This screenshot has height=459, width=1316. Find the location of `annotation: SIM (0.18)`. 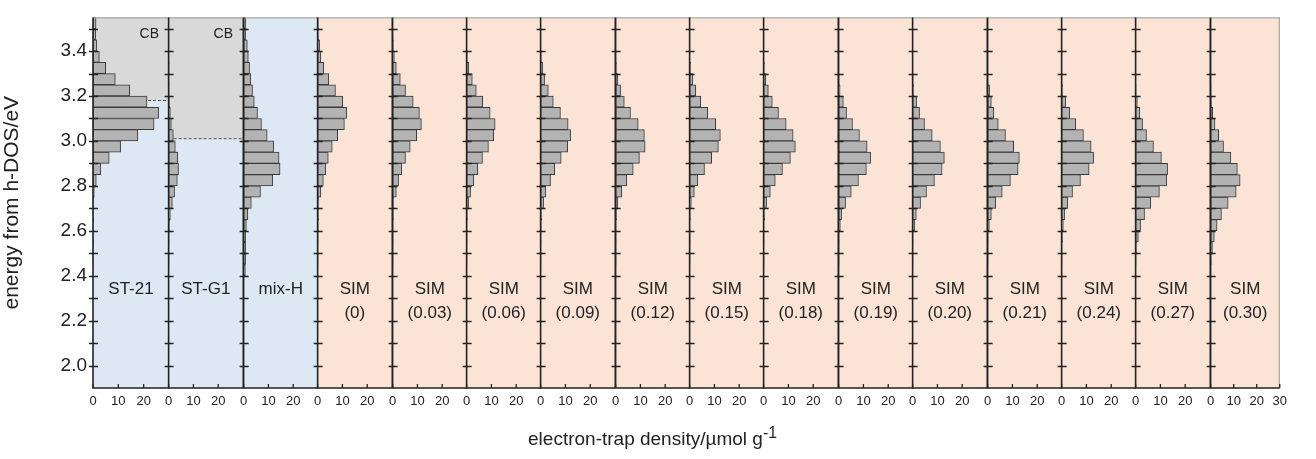

annotation: SIM (0.18) is located at coordinates (801, 301).